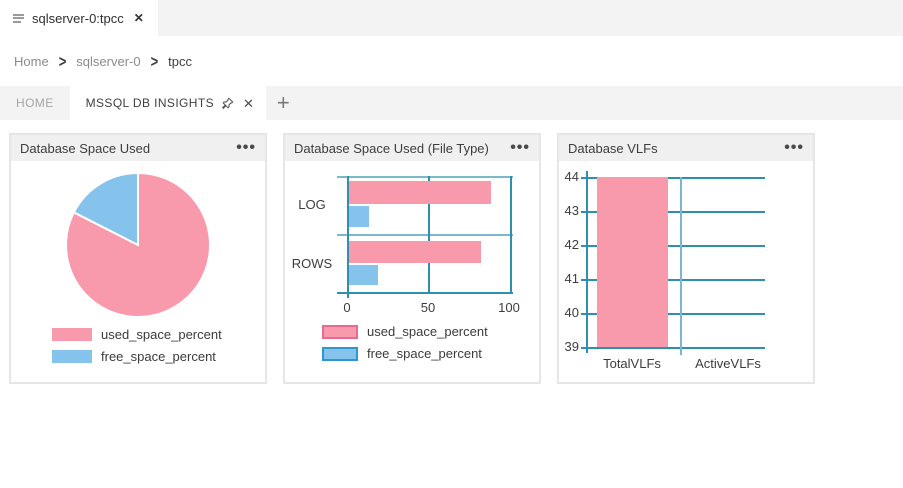 This screenshot has height=488, width=903. What do you see at coordinates (509, 307) in the screenshot?
I see `x-tick-100: 100` at bounding box center [509, 307].